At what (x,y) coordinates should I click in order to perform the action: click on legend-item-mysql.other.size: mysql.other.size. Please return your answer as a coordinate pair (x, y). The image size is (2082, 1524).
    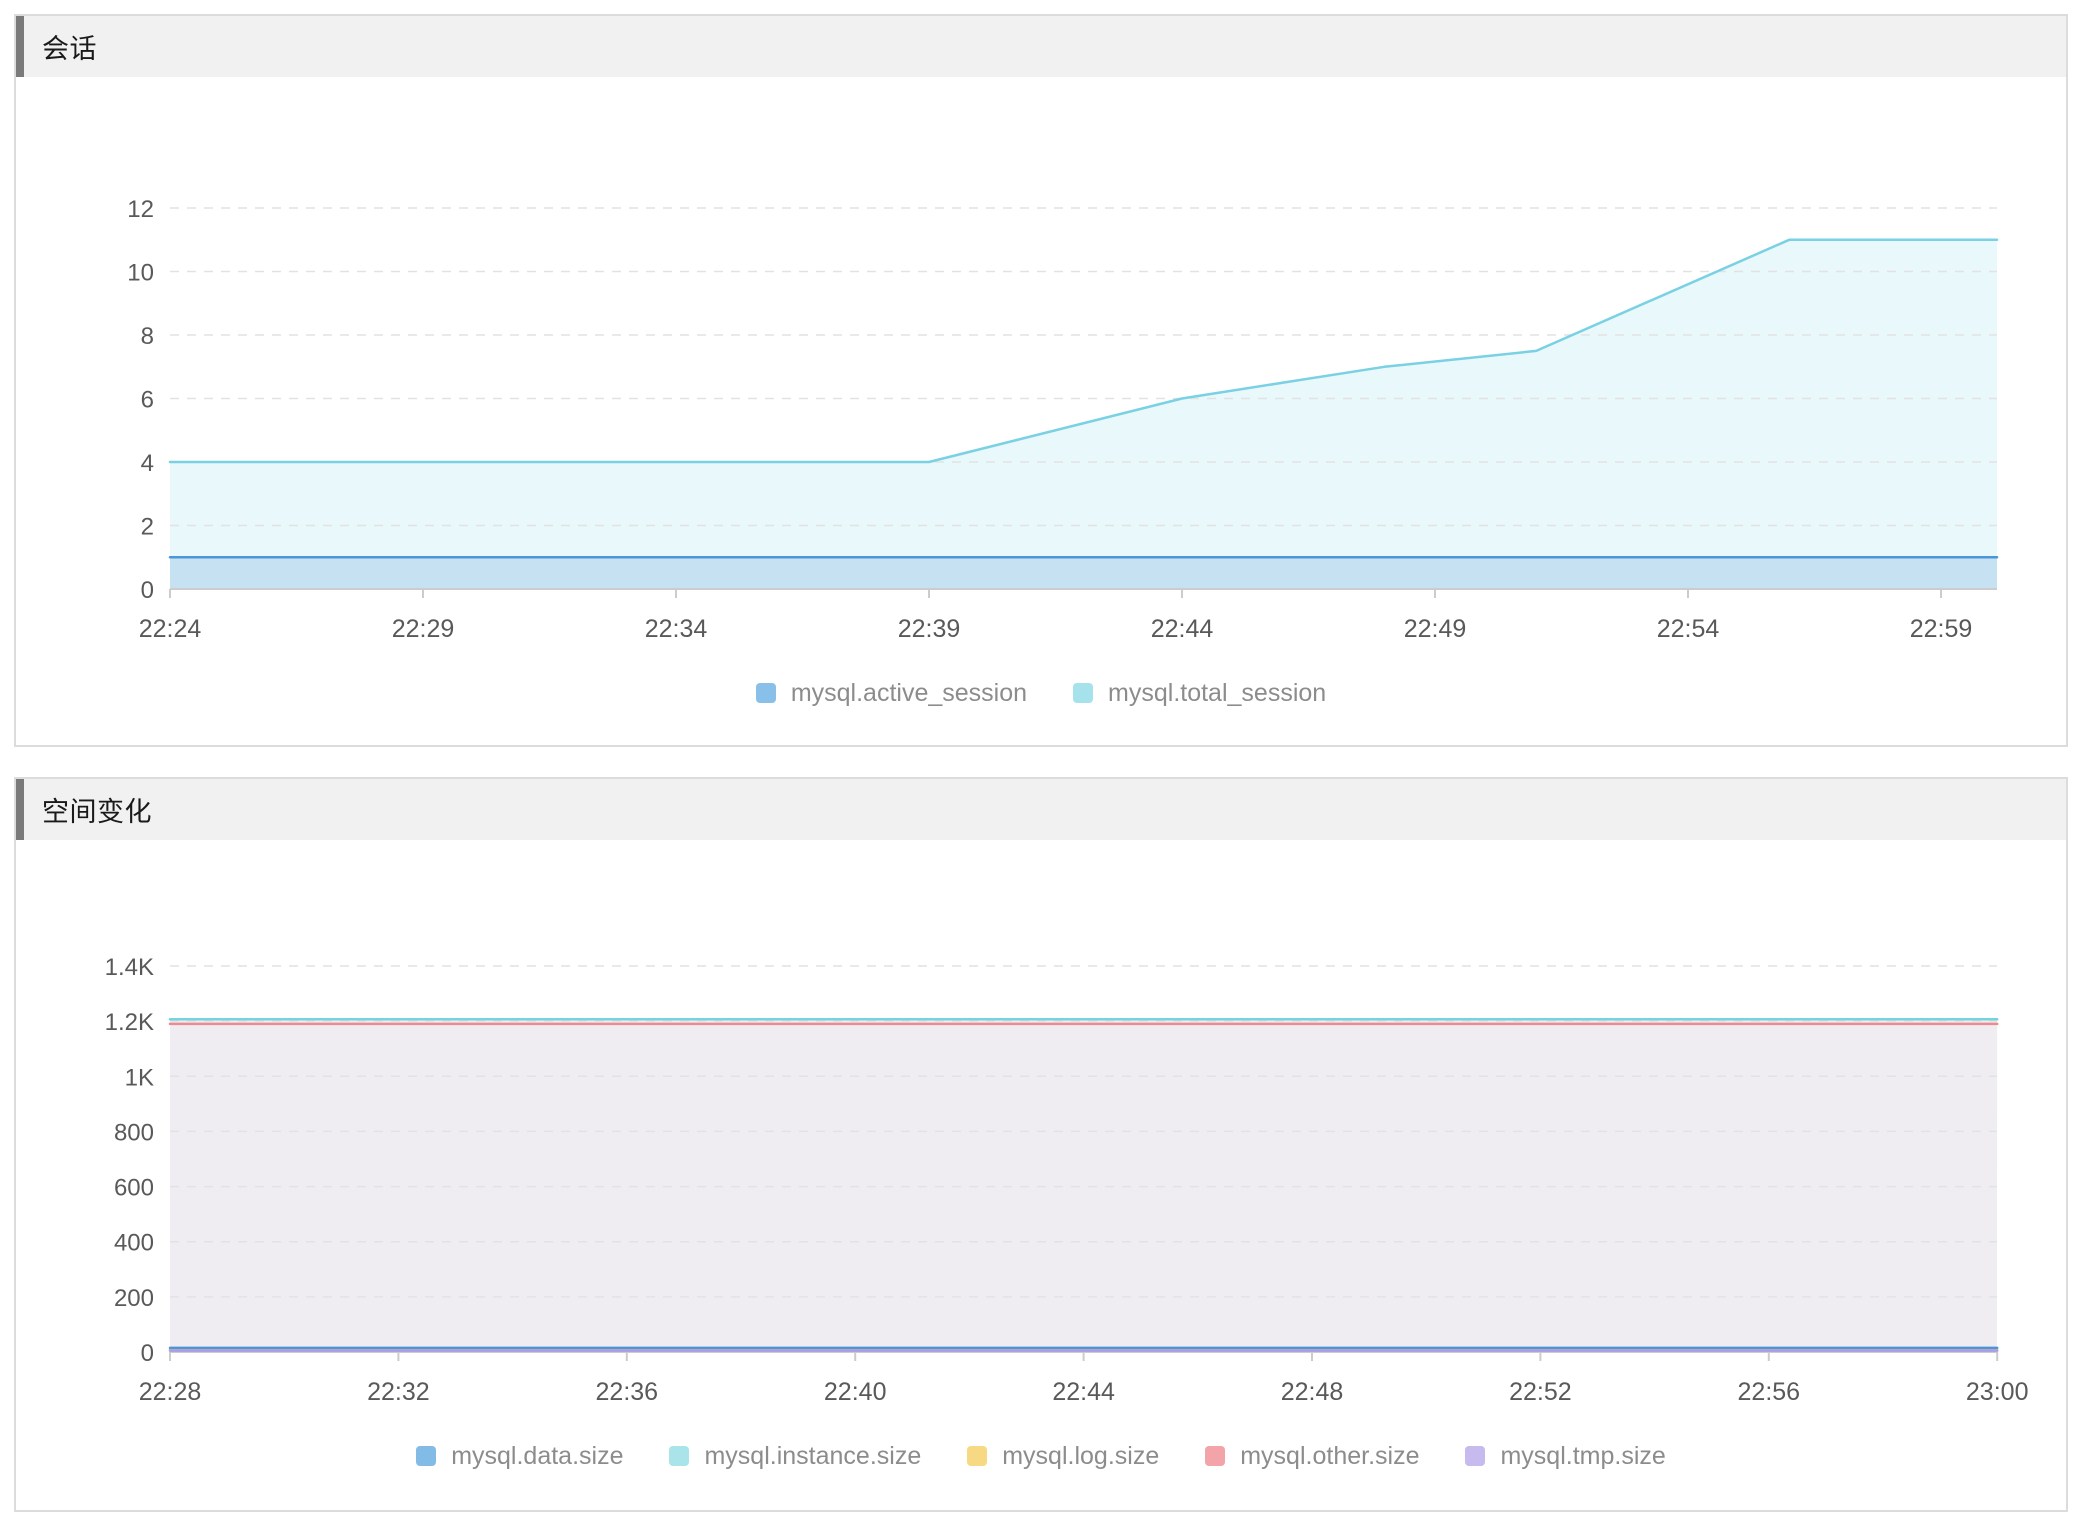
    Looking at the image, I should click on (1312, 1456).